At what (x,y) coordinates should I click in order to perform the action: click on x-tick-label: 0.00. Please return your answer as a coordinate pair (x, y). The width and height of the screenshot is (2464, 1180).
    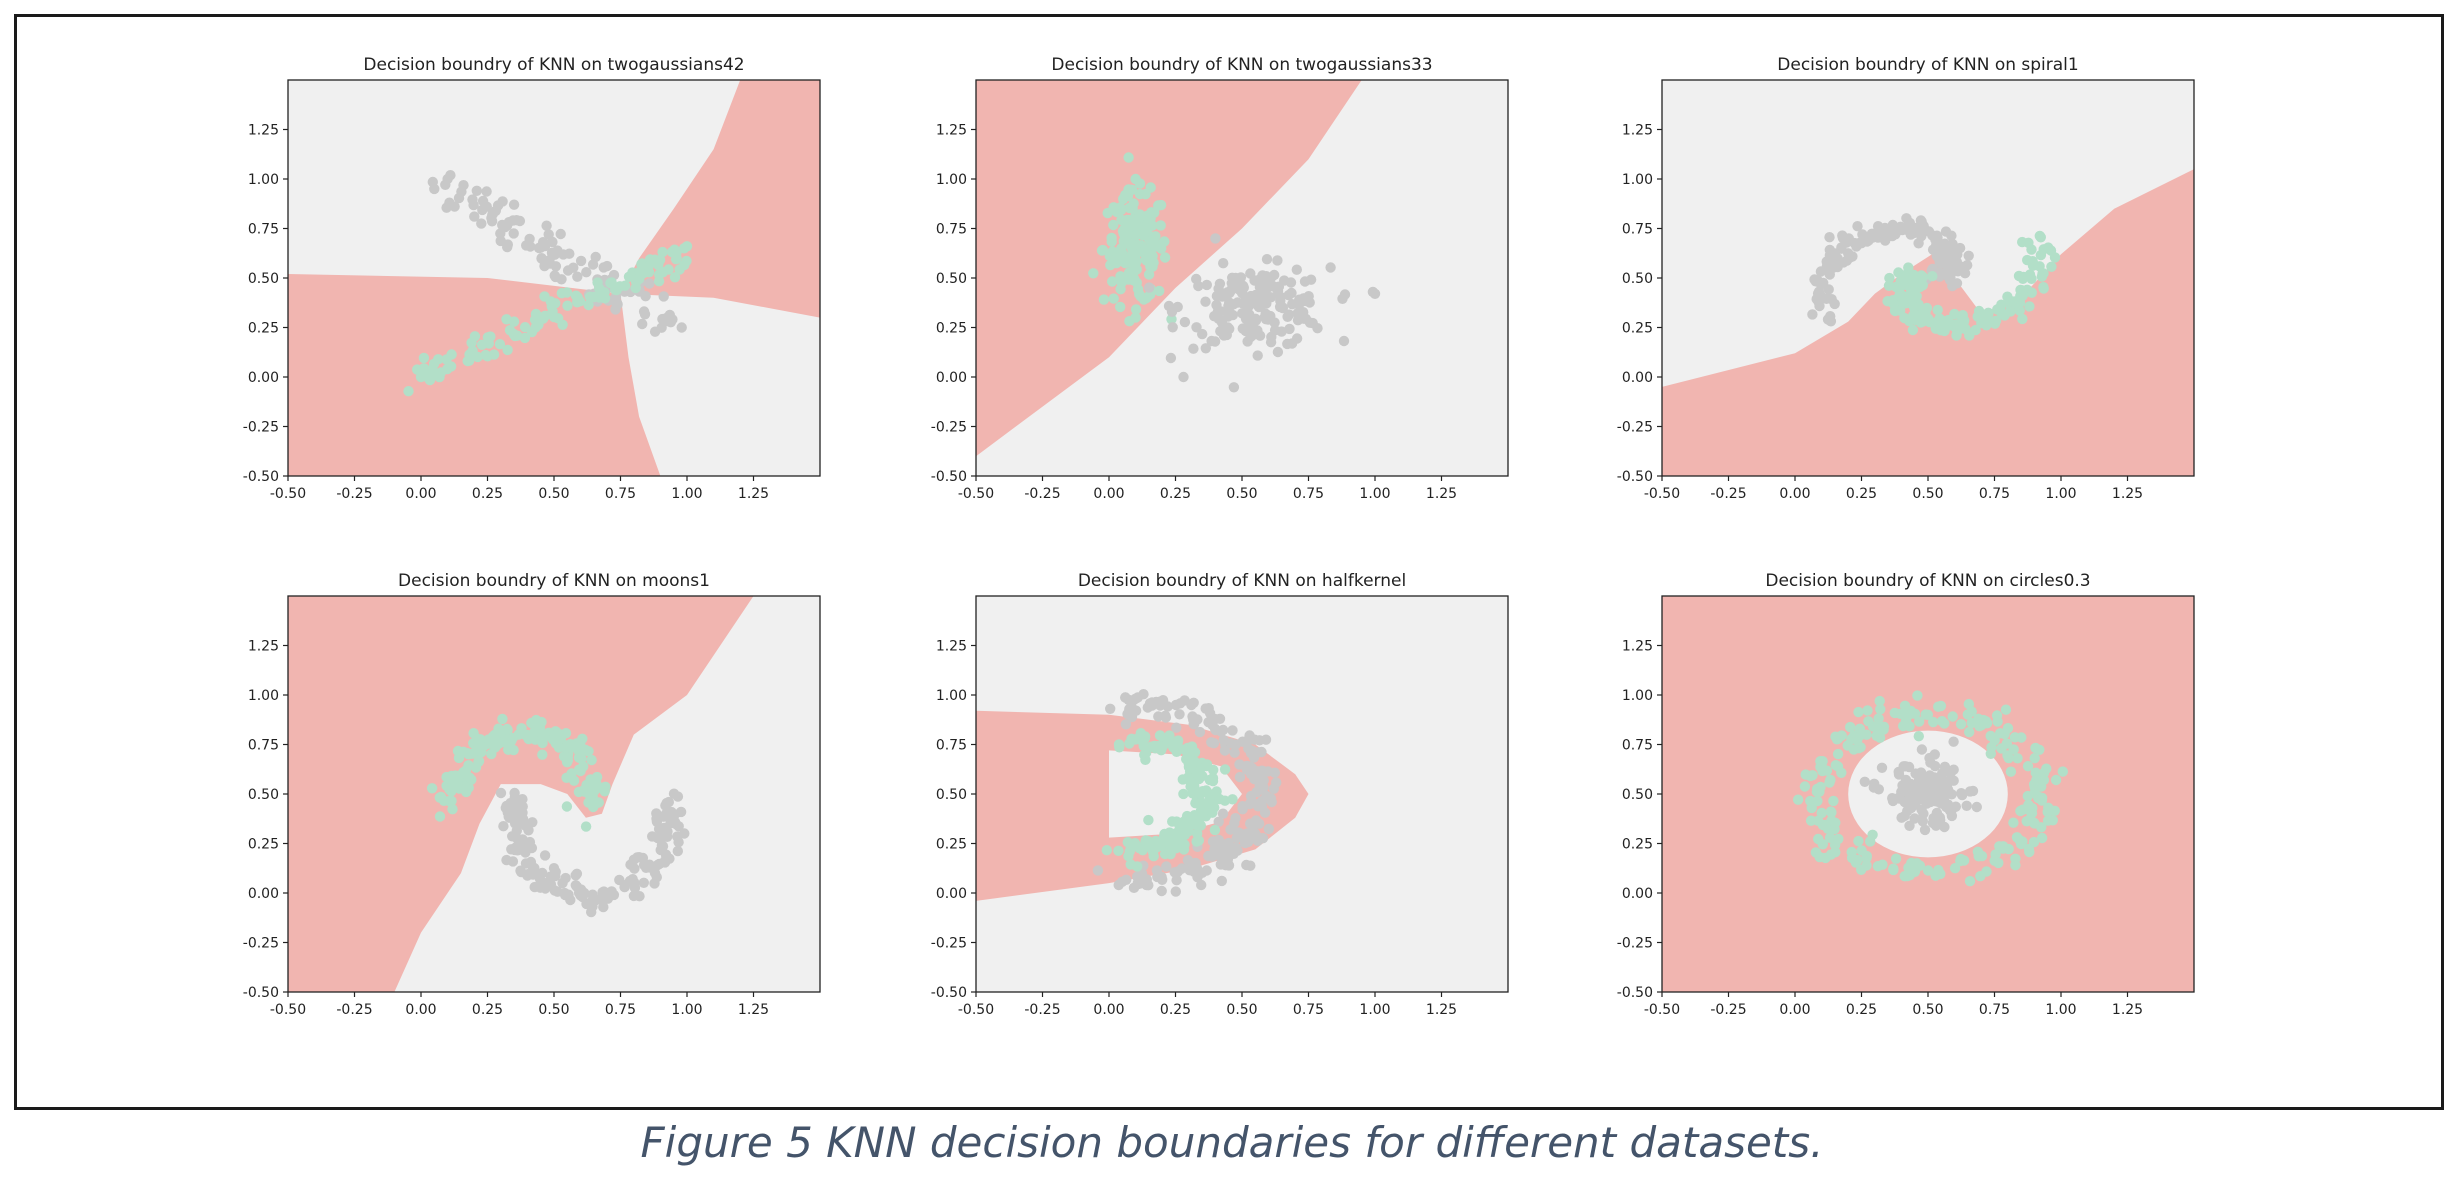
    Looking at the image, I should click on (1794, 494).